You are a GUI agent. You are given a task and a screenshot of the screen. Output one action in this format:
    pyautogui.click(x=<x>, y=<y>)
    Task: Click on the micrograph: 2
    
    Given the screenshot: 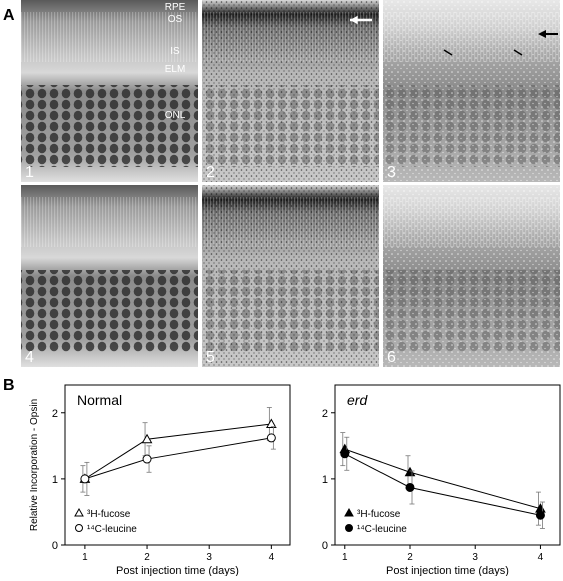 What is the action you would take?
    pyautogui.click(x=290, y=91)
    